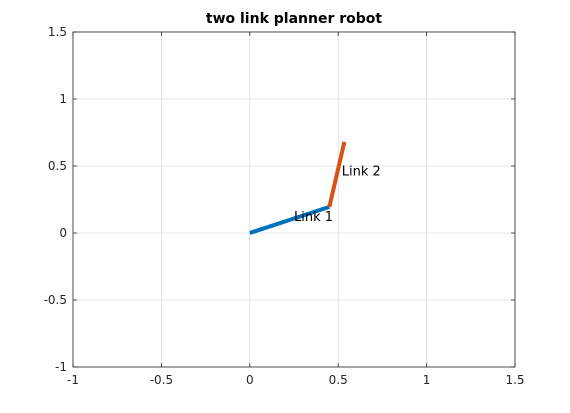 The width and height of the screenshot is (570, 413). What do you see at coordinates (514, 380) in the screenshot?
I see `x-tick-label: 1.5` at bounding box center [514, 380].